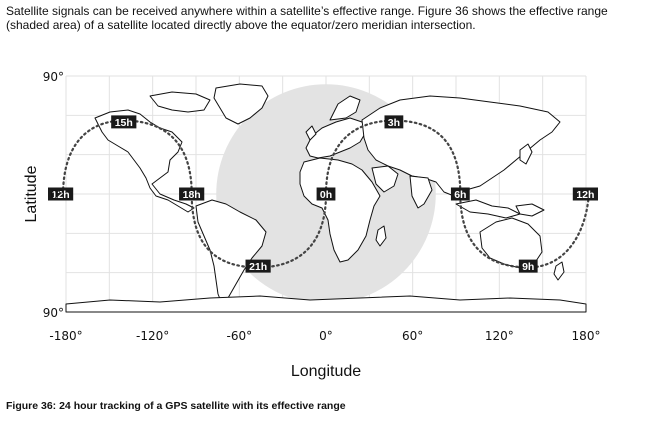  Describe the element at coordinates (326, 371) in the screenshot. I see `x-axis-title: Longitude` at that location.